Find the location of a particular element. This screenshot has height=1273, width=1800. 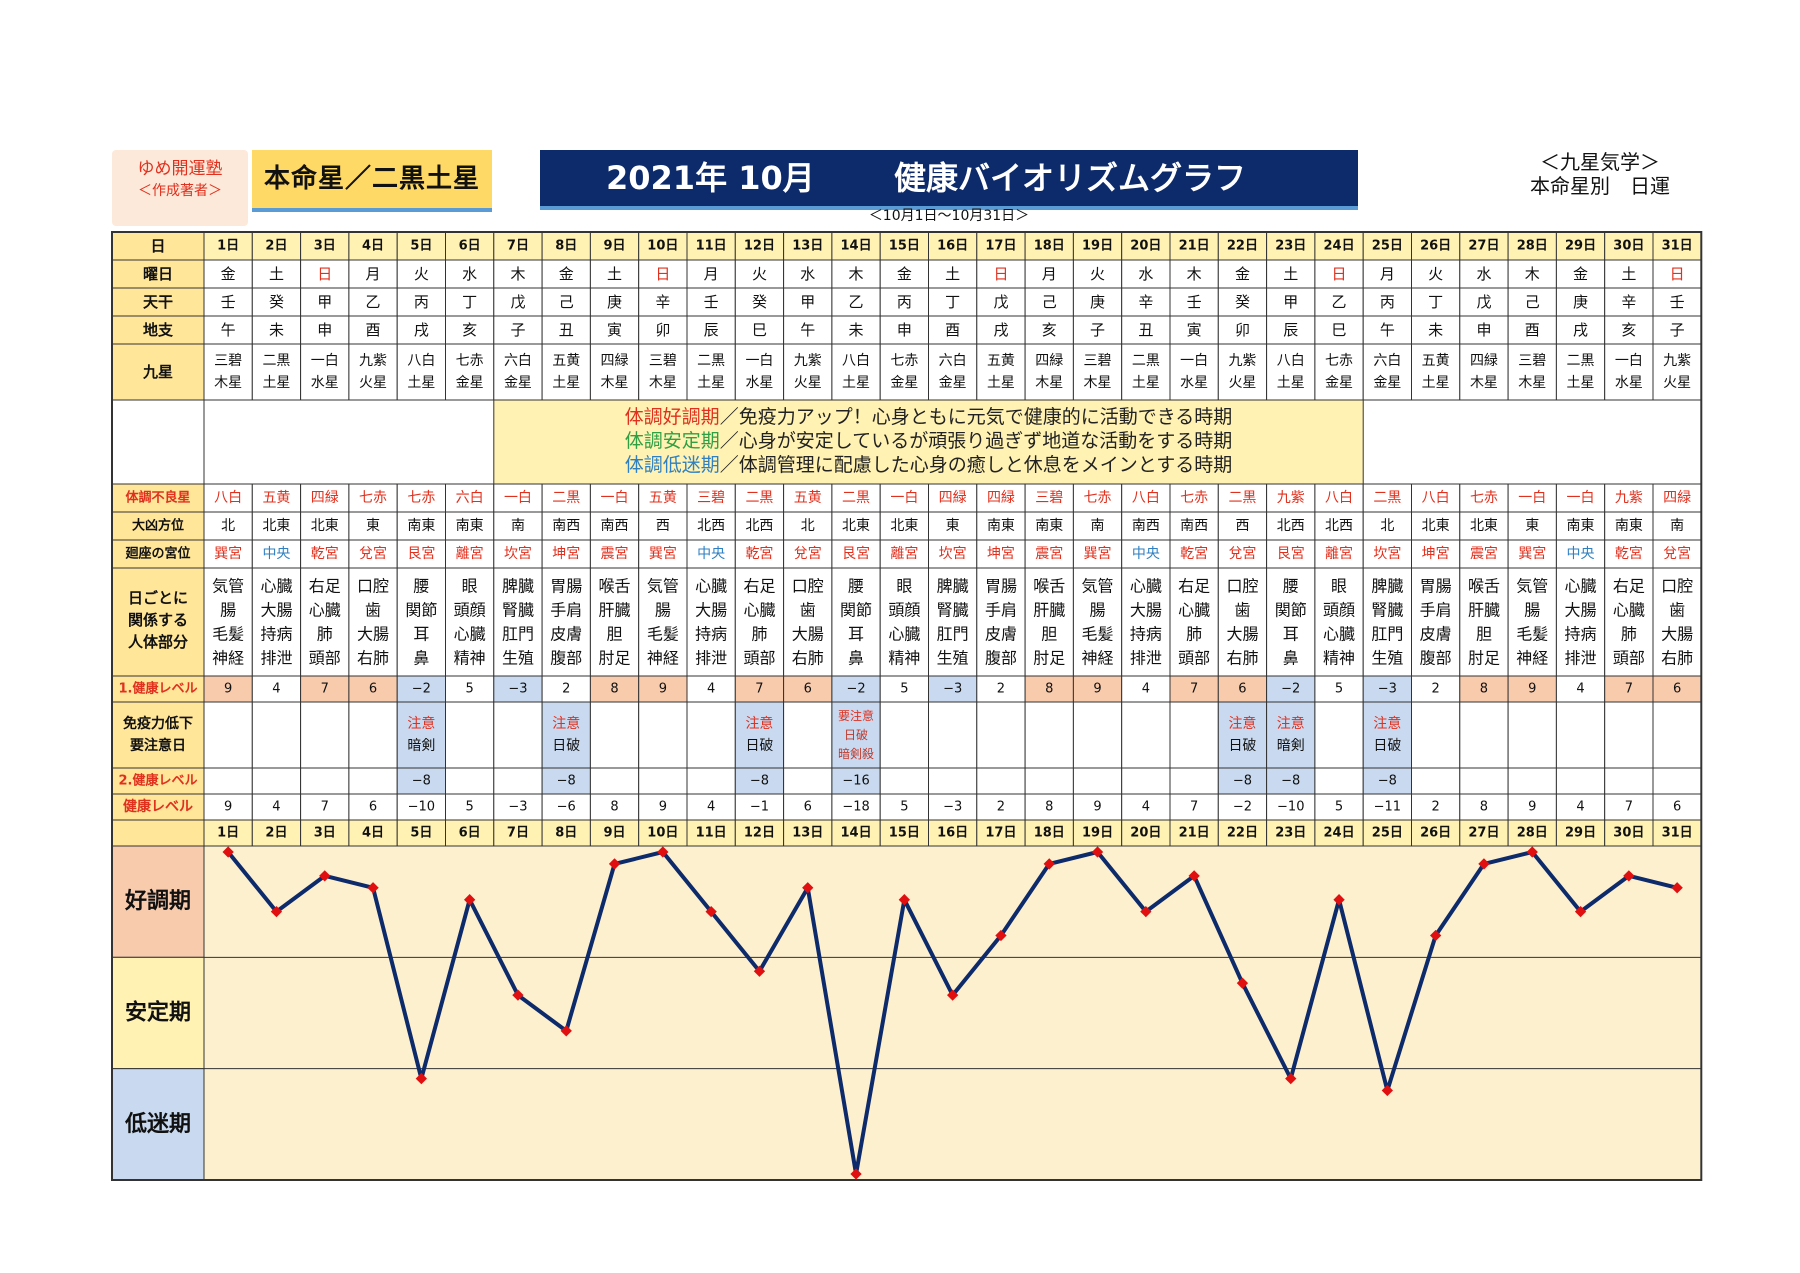

hoi-label: 南東 is located at coordinates (1581, 526).